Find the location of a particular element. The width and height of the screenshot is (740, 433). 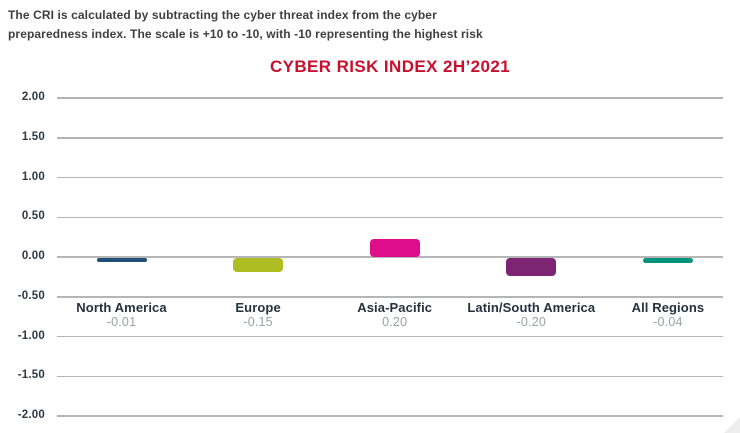

bar-europe is located at coordinates (258, 265).